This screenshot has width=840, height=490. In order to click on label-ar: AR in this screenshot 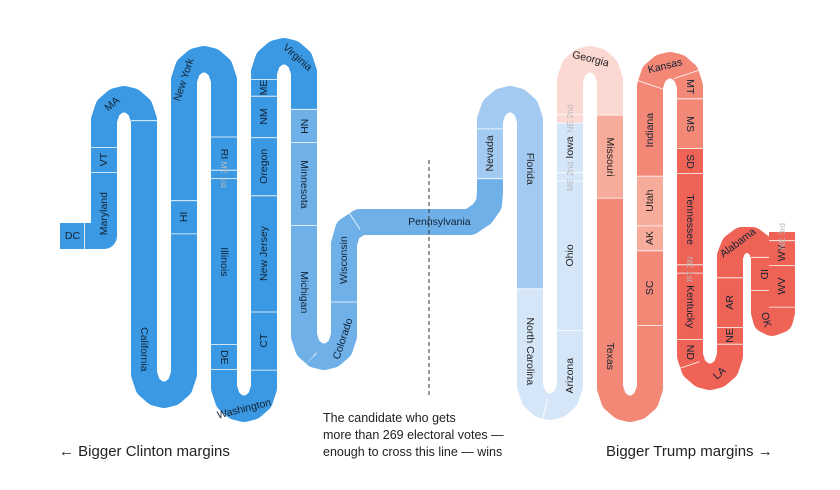, I will do `click(730, 302)`.